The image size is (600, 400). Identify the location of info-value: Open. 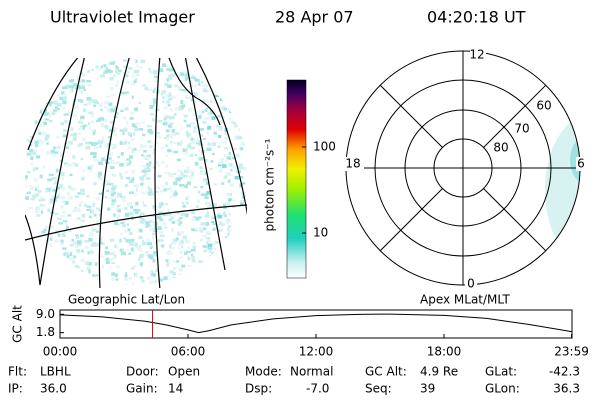
(184, 372).